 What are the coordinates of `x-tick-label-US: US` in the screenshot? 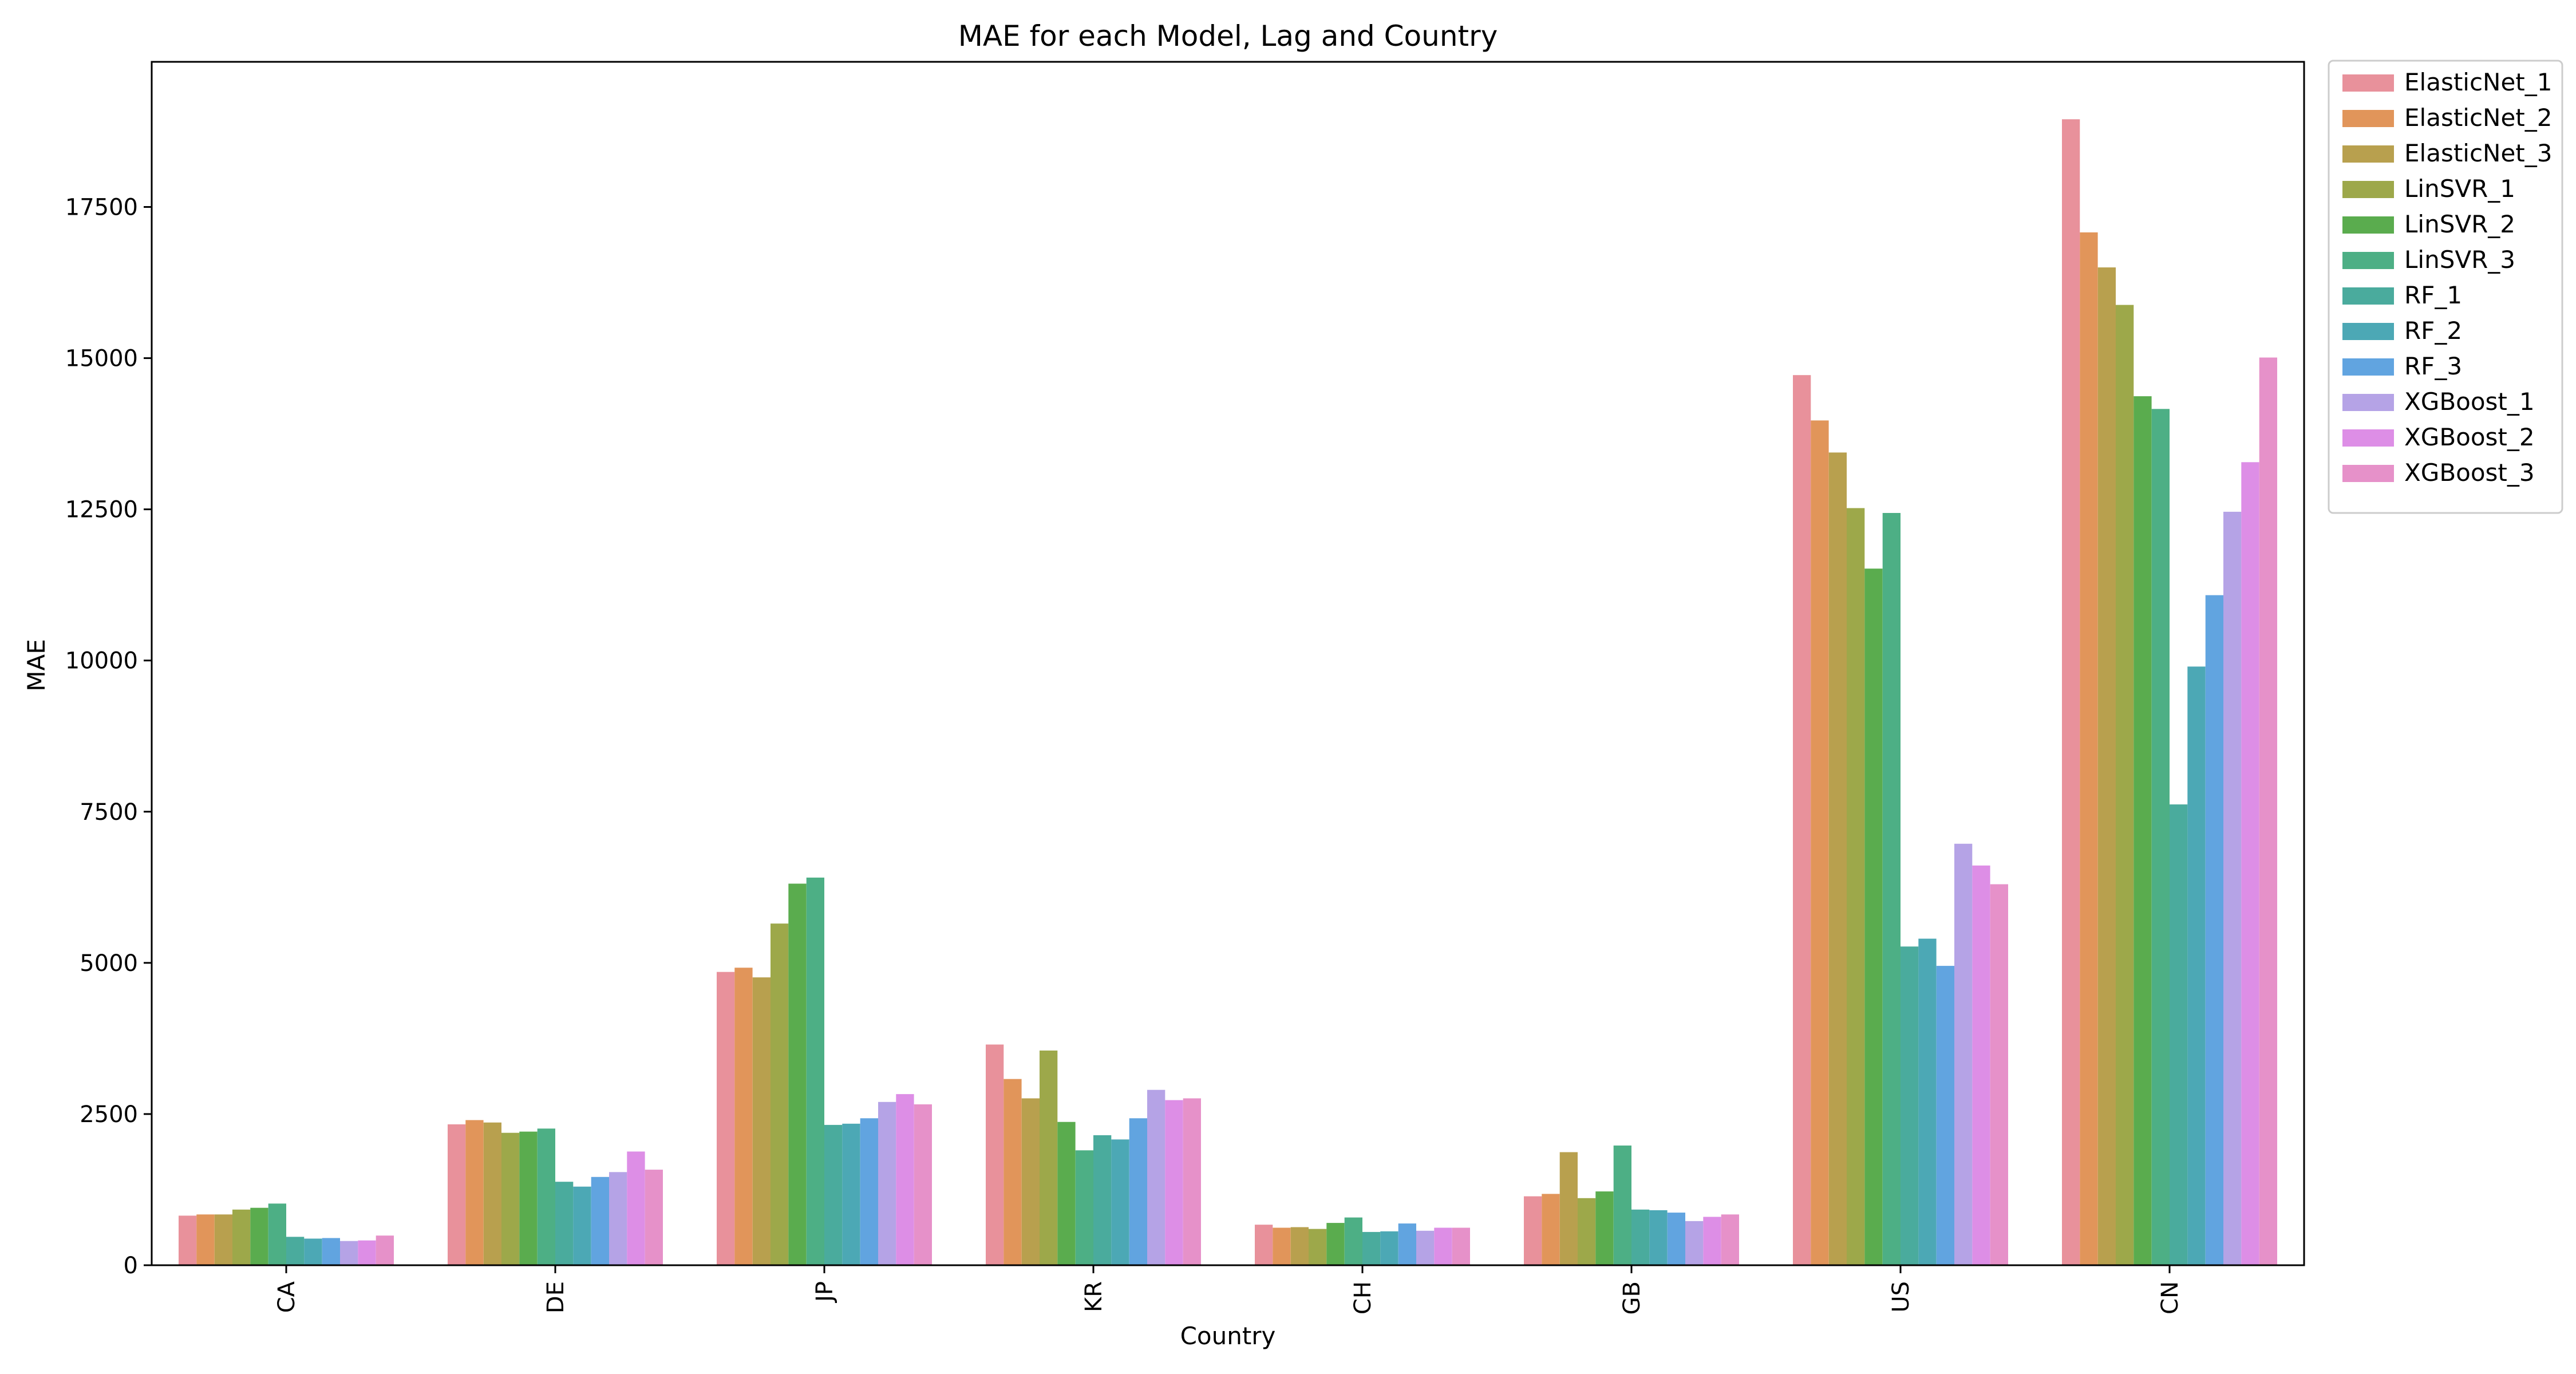 It's located at (1901, 1297).